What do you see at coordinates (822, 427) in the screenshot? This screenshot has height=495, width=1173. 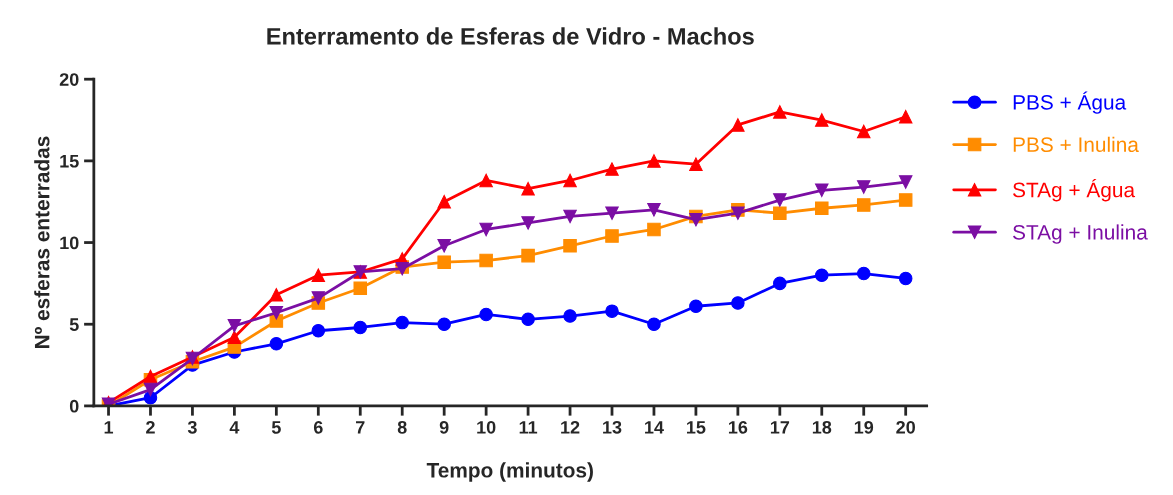 I see `x-tick-label: 18` at bounding box center [822, 427].